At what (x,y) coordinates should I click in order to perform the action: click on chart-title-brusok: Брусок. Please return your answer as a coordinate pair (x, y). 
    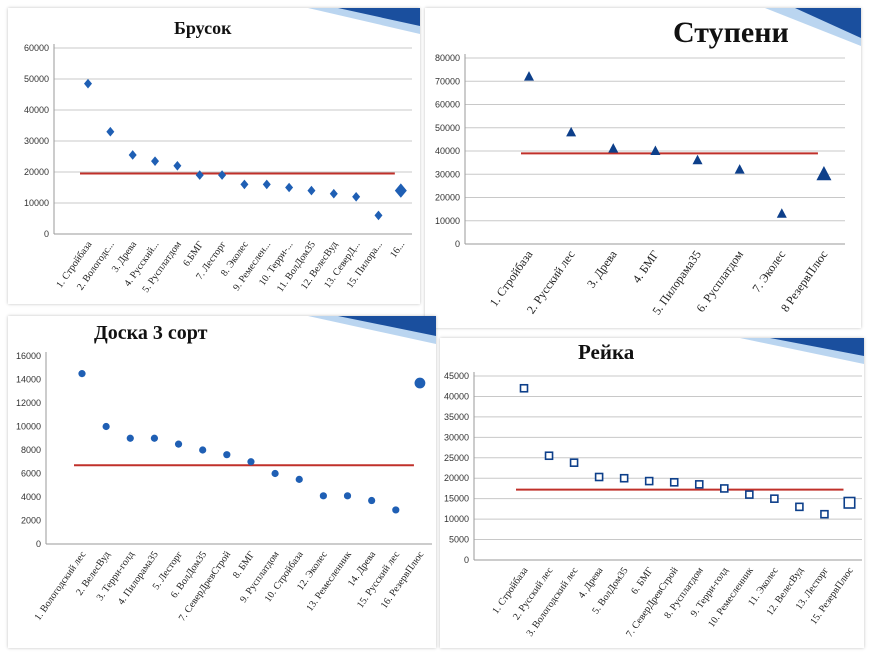
    Looking at the image, I should click on (203, 28).